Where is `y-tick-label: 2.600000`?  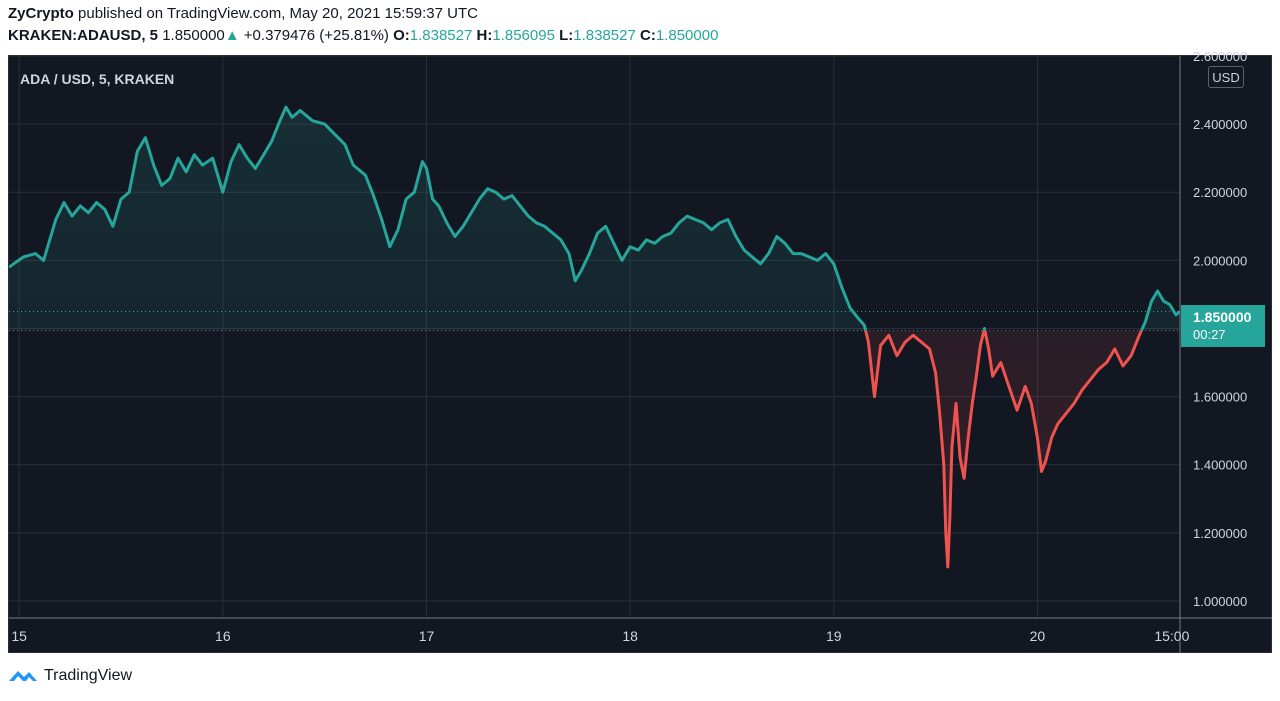 y-tick-label: 2.600000 is located at coordinates (1220, 56).